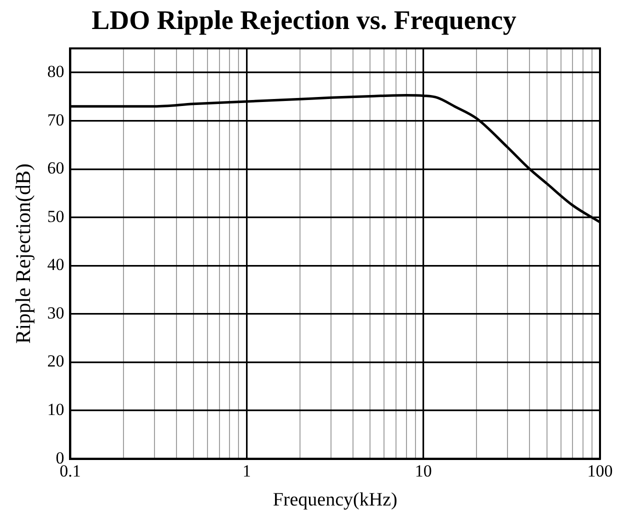  Describe the element at coordinates (55, 264) in the screenshot. I see `y-tick-label: 40` at that location.